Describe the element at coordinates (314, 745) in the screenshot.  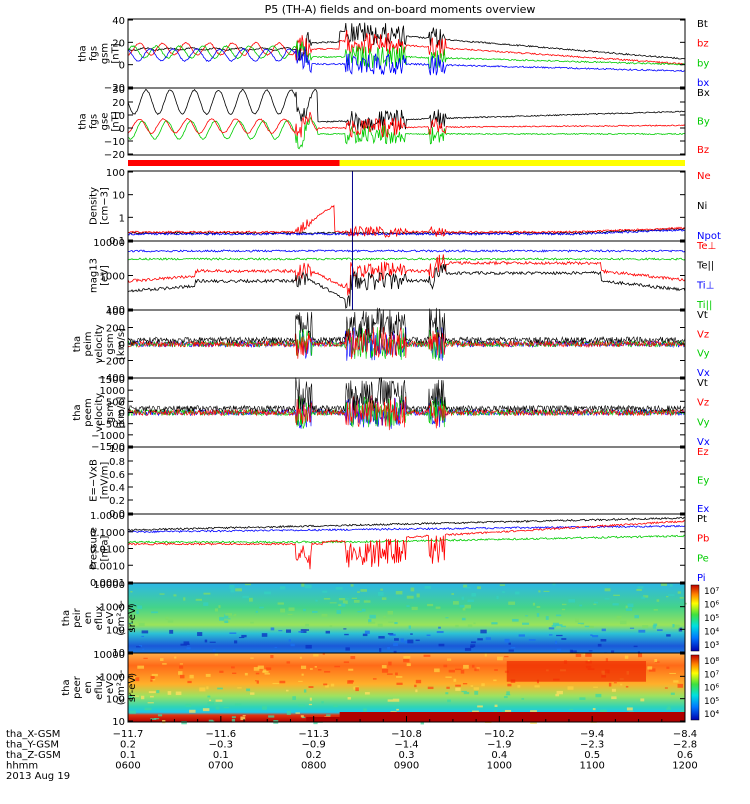
I see `x-tick-label: −0.9` at that location.